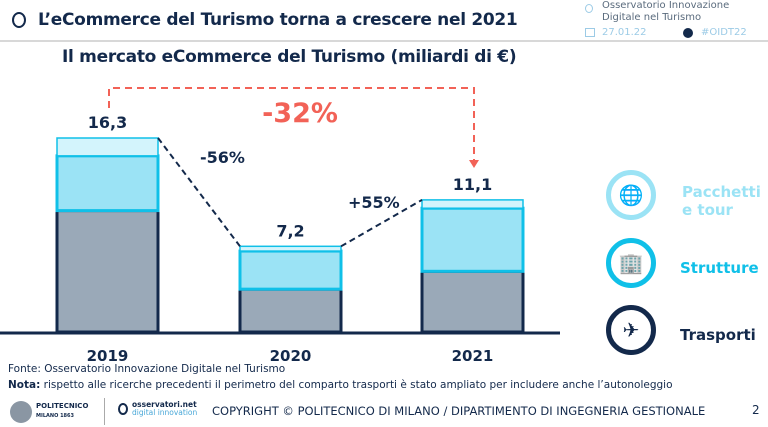  Describe the element at coordinates (724, 32) in the screenshot. I see `hashtag: #OIDT22` at that location.